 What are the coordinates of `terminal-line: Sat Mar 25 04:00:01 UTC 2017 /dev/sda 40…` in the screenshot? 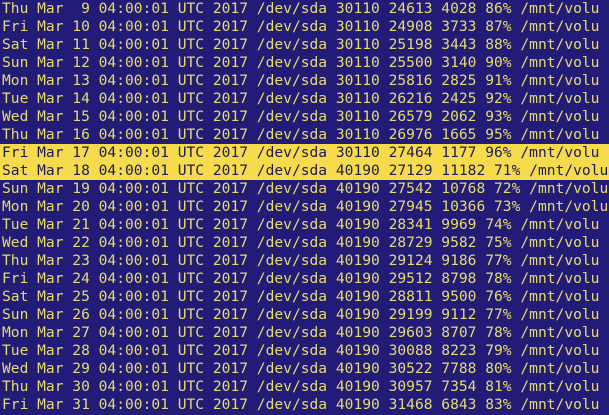 It's located at (301, 296).